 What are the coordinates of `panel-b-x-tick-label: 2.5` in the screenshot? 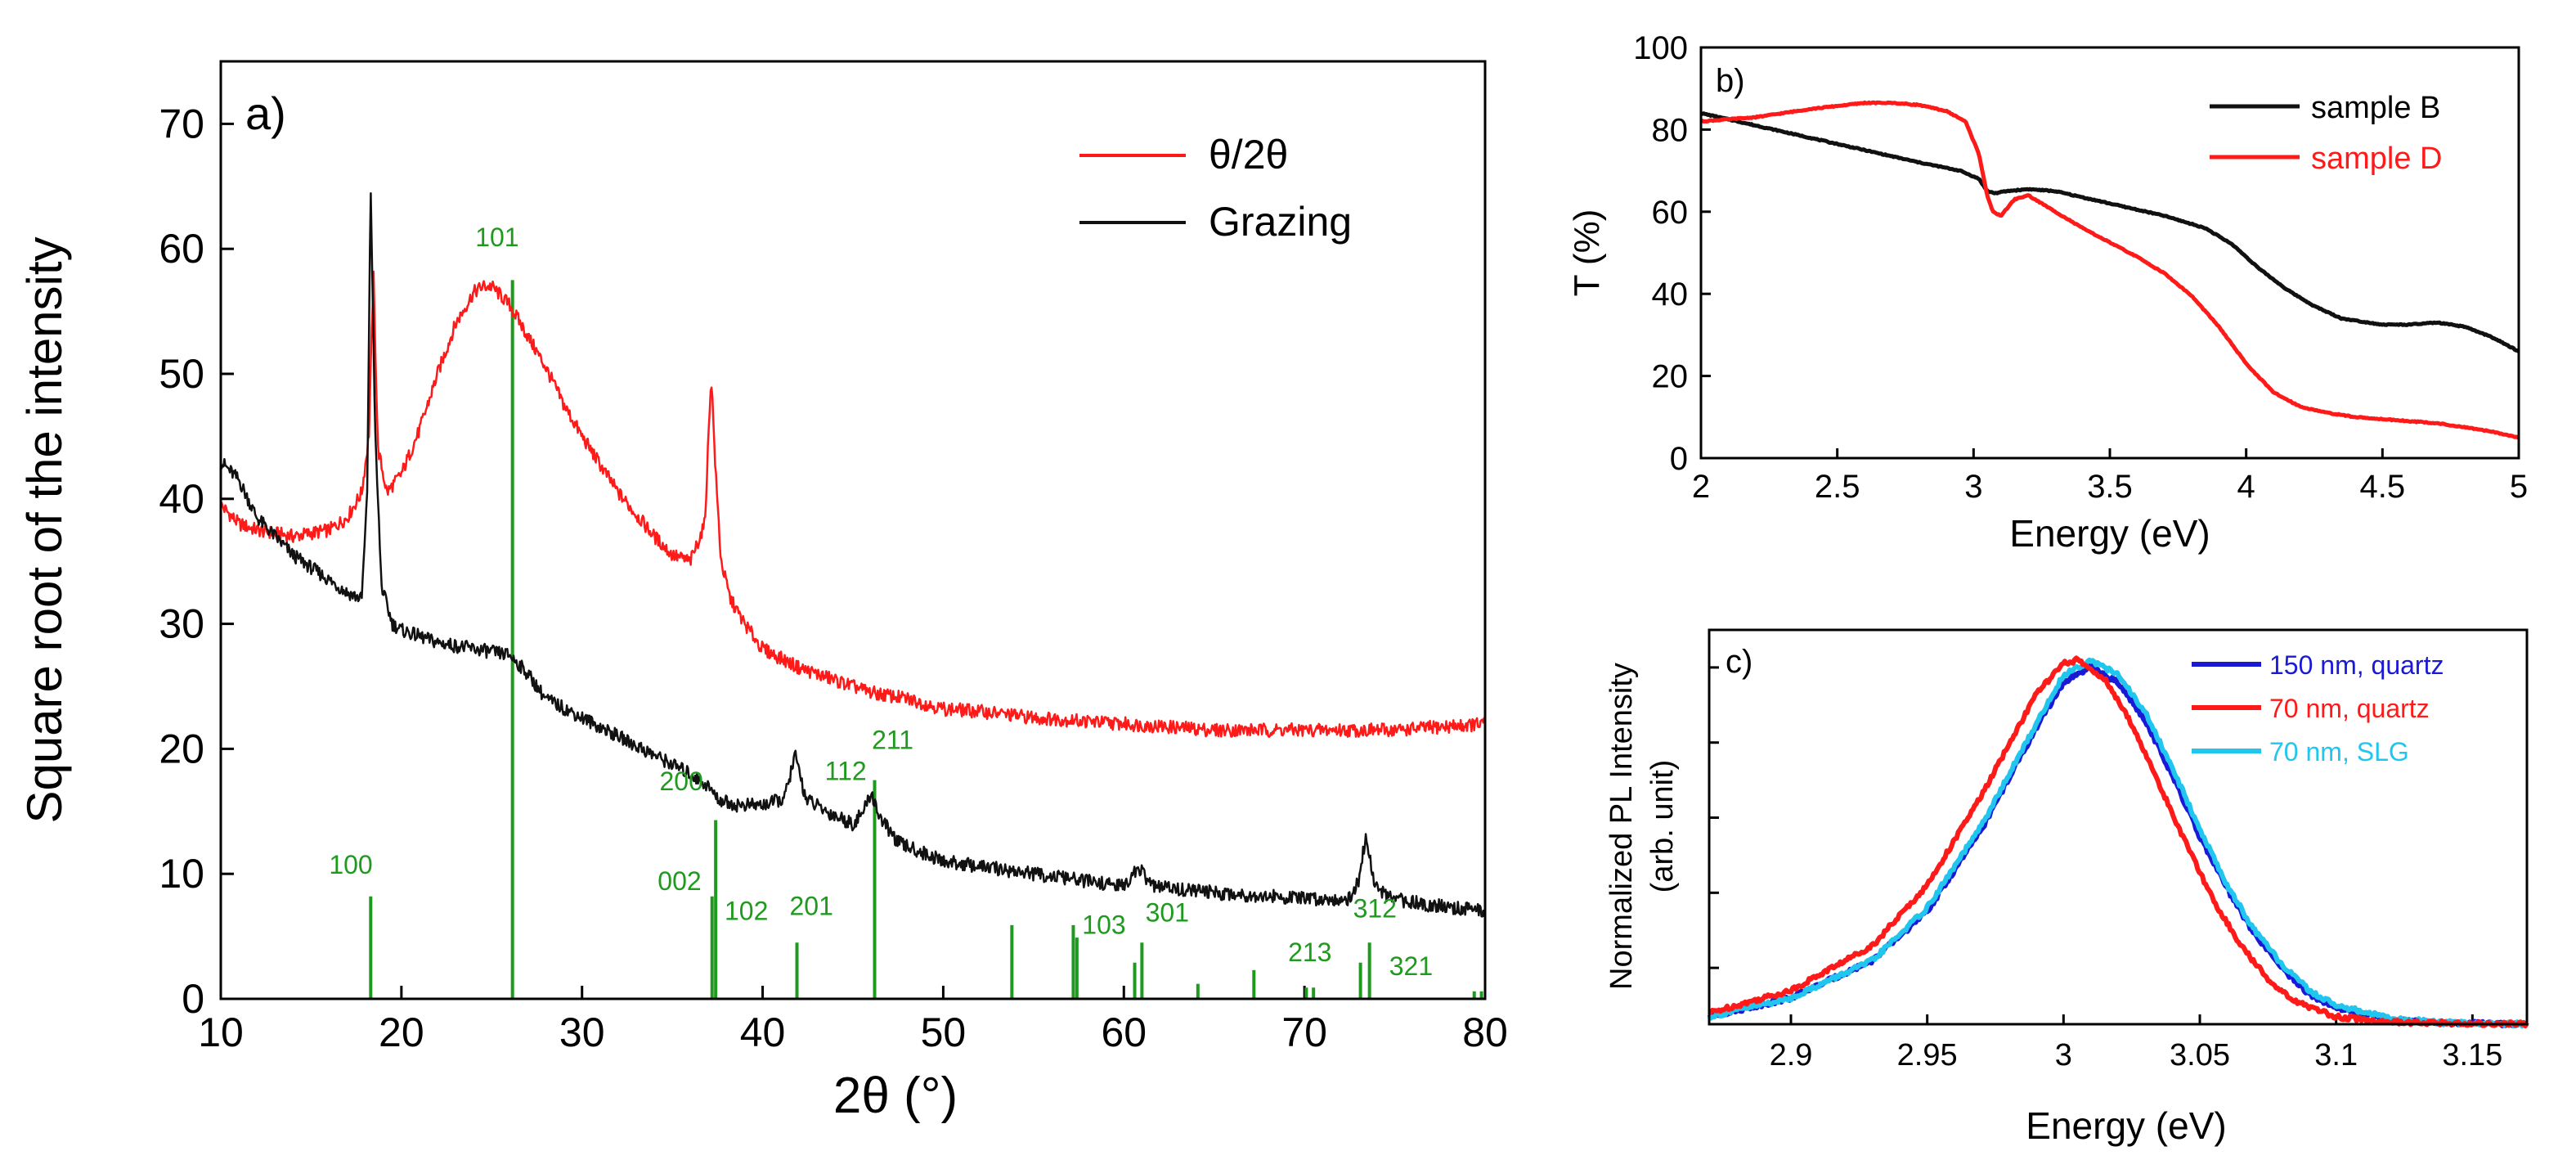 It's located at (1837, 487).